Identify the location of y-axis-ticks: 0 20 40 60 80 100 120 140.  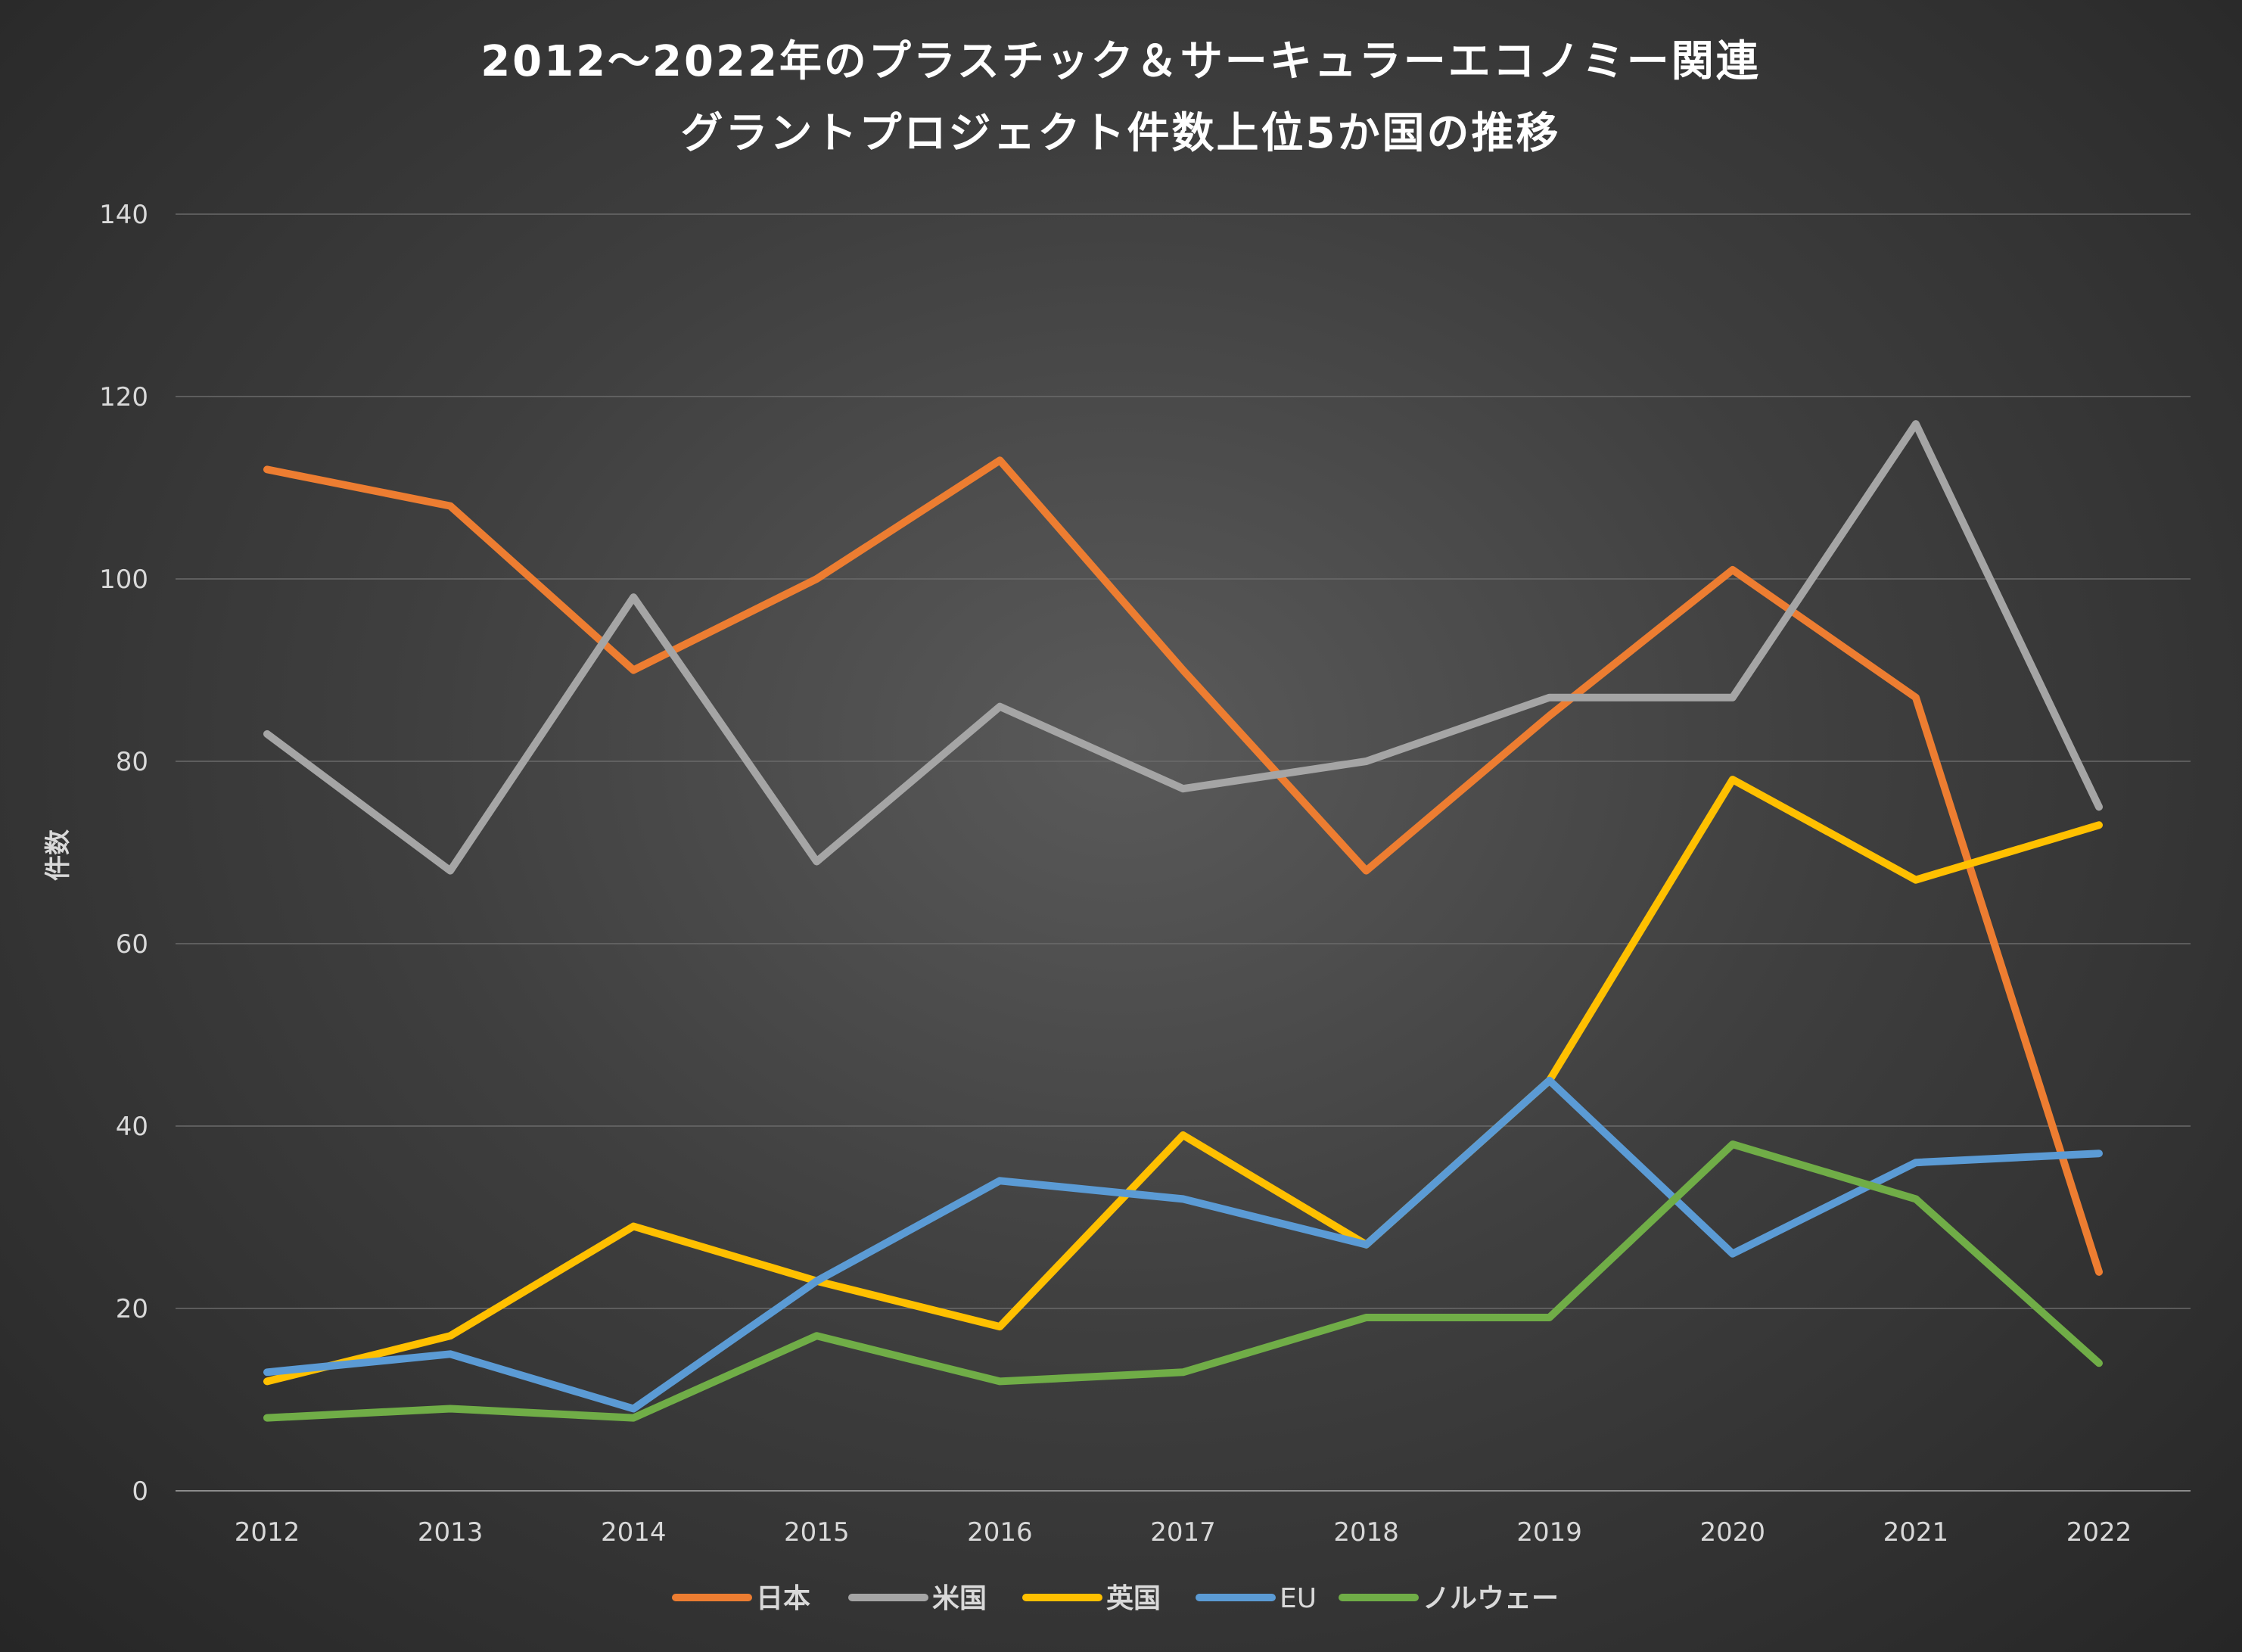
(123, 854).